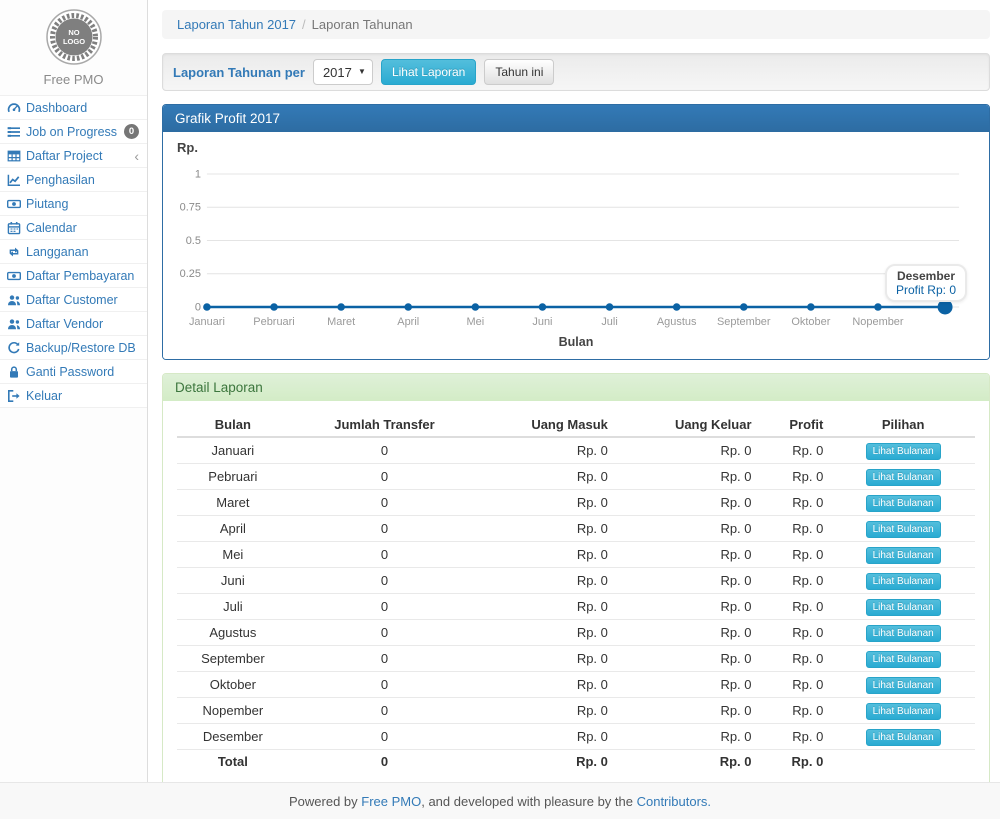  What do you see at coordinates (795, 761) in the screenshot?
I see `total-profit: Rp. 0` at bounding box center [795, 761].